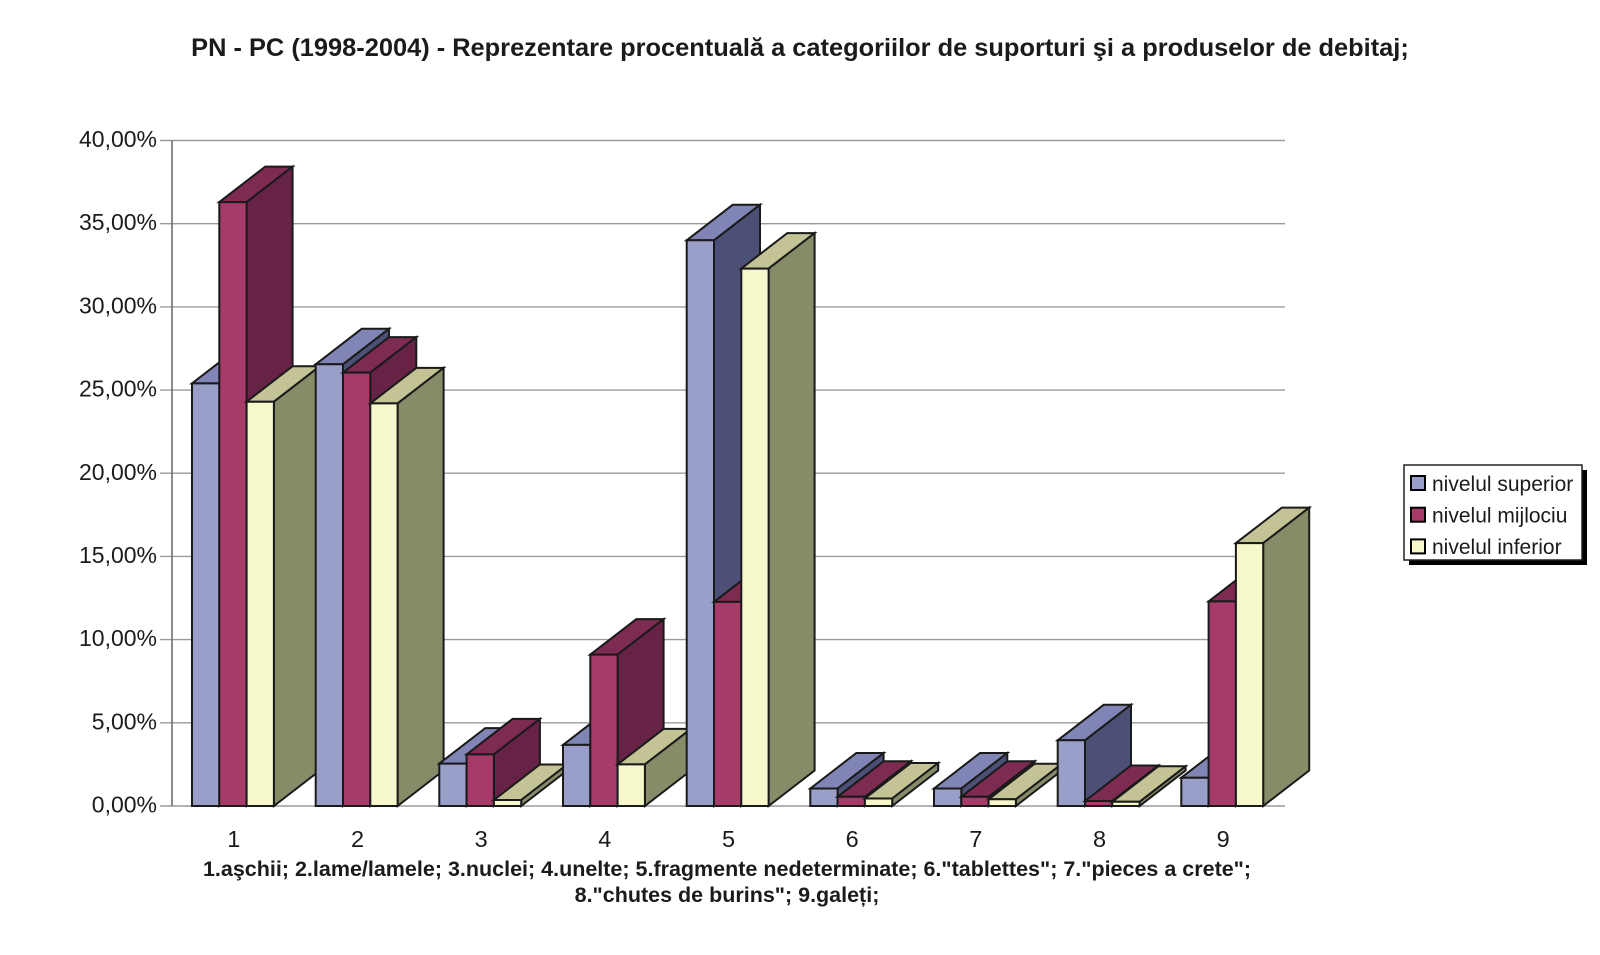 The image size is (1600, 955). I want to click on svg-text:8."chutes de burins"; 9.galeți: 8."chutes de burins"; 9.galeți;, so click(727, 895).